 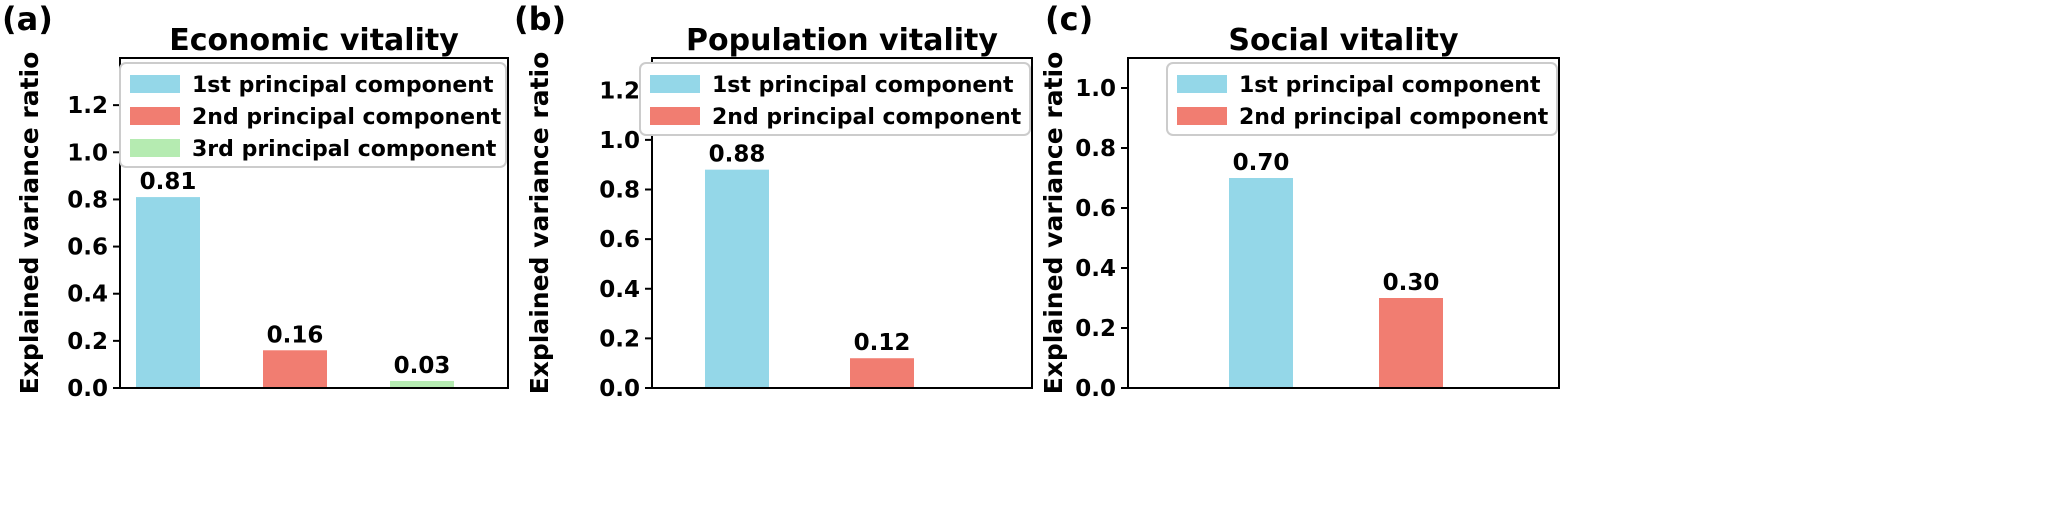 I want to click on bar-value-label: 0.30, so click(x=1411, y=283).